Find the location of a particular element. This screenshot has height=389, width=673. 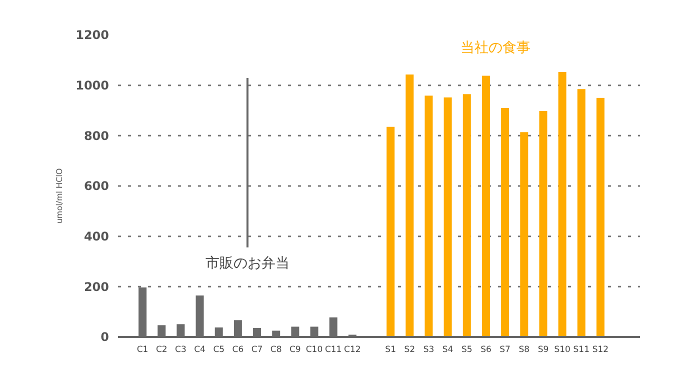

x-tick-label: S5 is located at coordinates (466, 350).